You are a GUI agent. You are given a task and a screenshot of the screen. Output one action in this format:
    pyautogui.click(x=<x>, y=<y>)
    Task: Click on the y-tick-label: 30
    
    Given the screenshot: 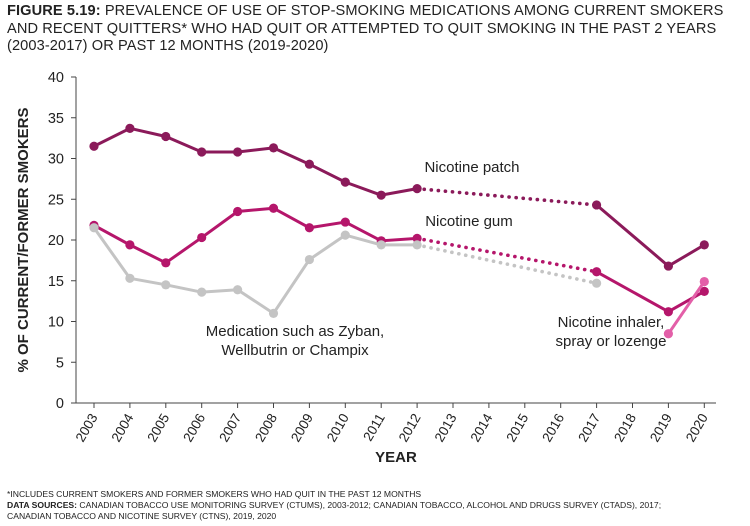 What is the action you would take?
    pyautogui.click(x=56, y=160)
    